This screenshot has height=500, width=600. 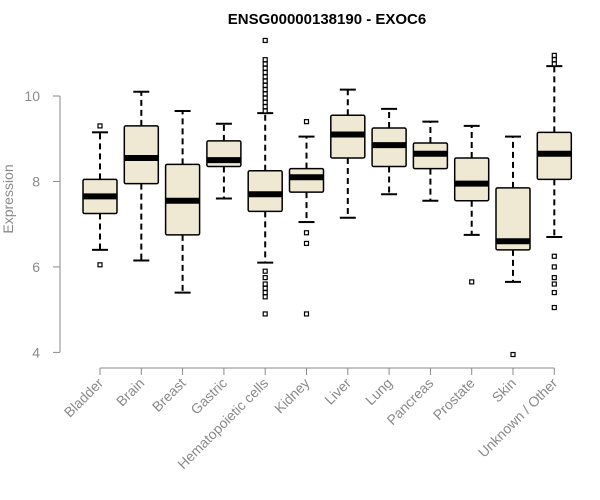 I want to click on box-brain, so click(x=141, y=176).